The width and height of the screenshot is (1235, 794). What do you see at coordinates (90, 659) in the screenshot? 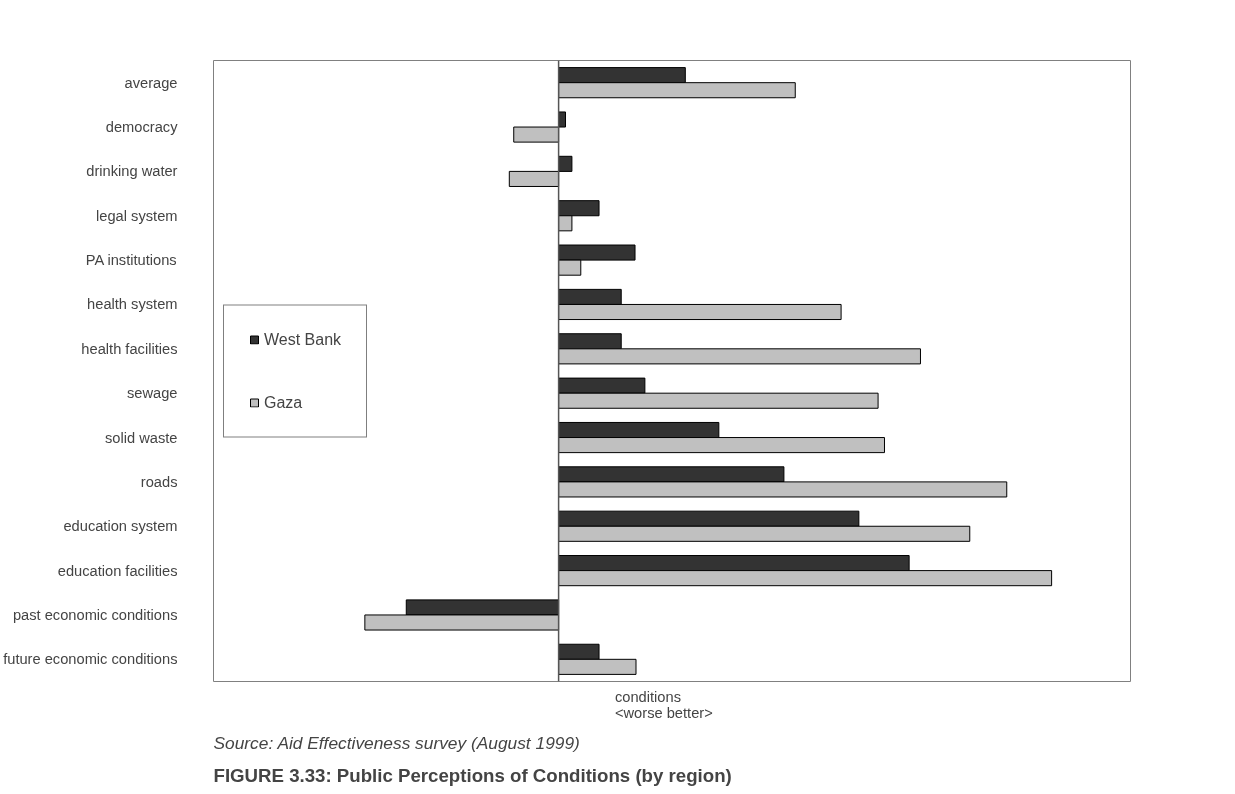
I see `y-tick-label: future economic conditions` at bounding box center [90, 659].